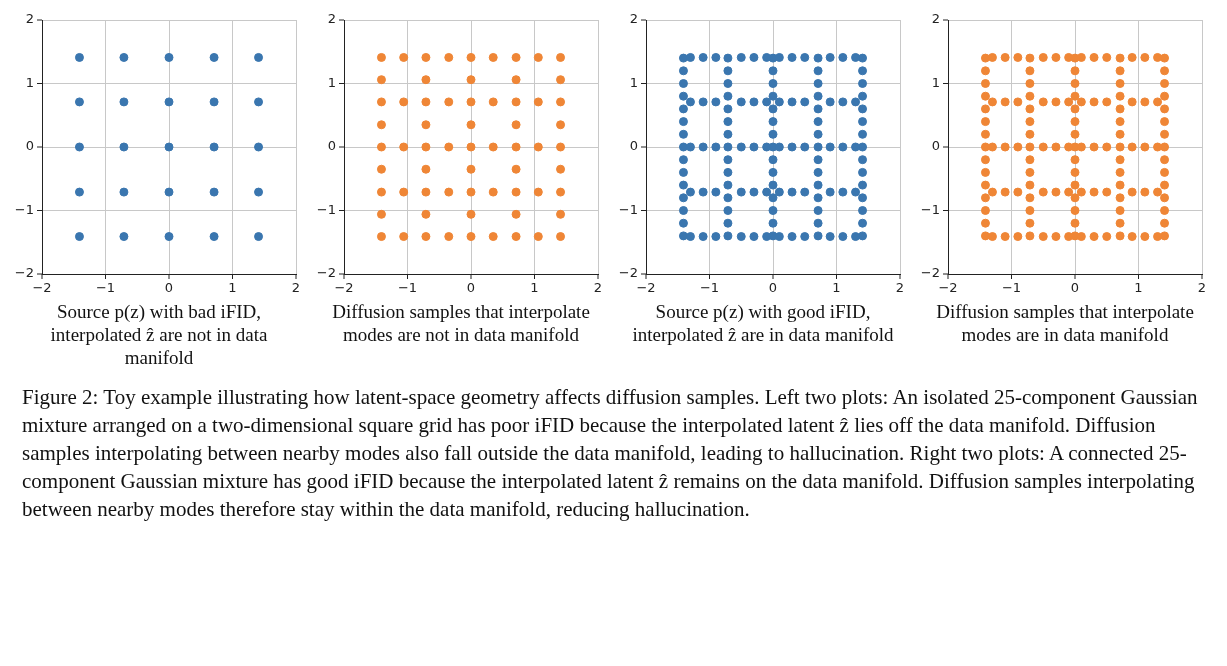  What do you see at coordinates (159, 334) in the screenshot?
I see `source-note: Source p(z) with bad iFID, interpolated ẑ are not in data manifold` at bounding box center [159, 334].